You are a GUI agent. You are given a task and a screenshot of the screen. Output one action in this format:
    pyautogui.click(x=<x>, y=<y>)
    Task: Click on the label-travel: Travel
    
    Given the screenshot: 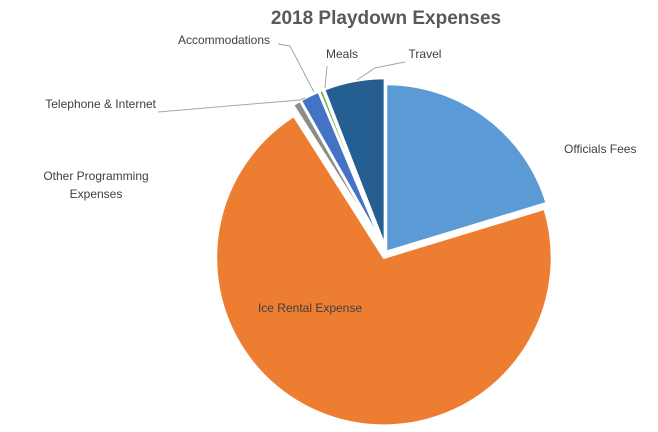 What is the action you would take?
    pyautogui.click(x=425, y=54)
    